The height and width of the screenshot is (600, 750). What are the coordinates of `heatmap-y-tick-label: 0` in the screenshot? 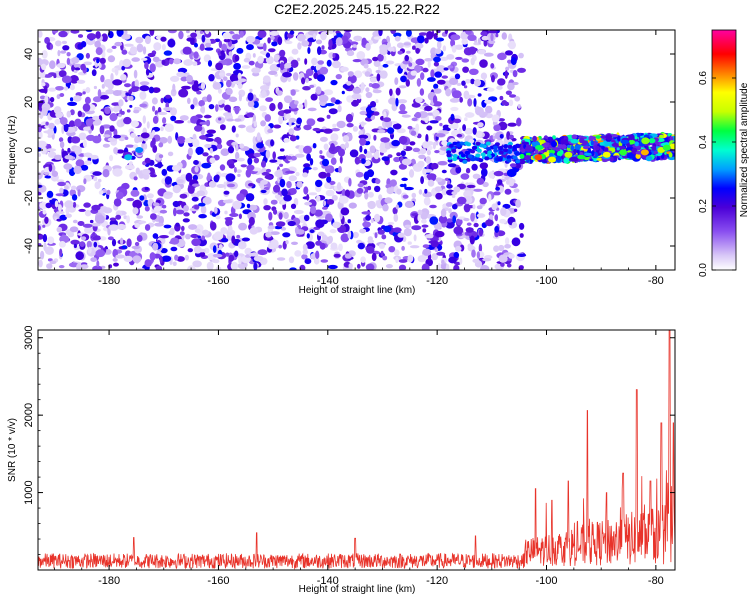 It's located at (29, 150).